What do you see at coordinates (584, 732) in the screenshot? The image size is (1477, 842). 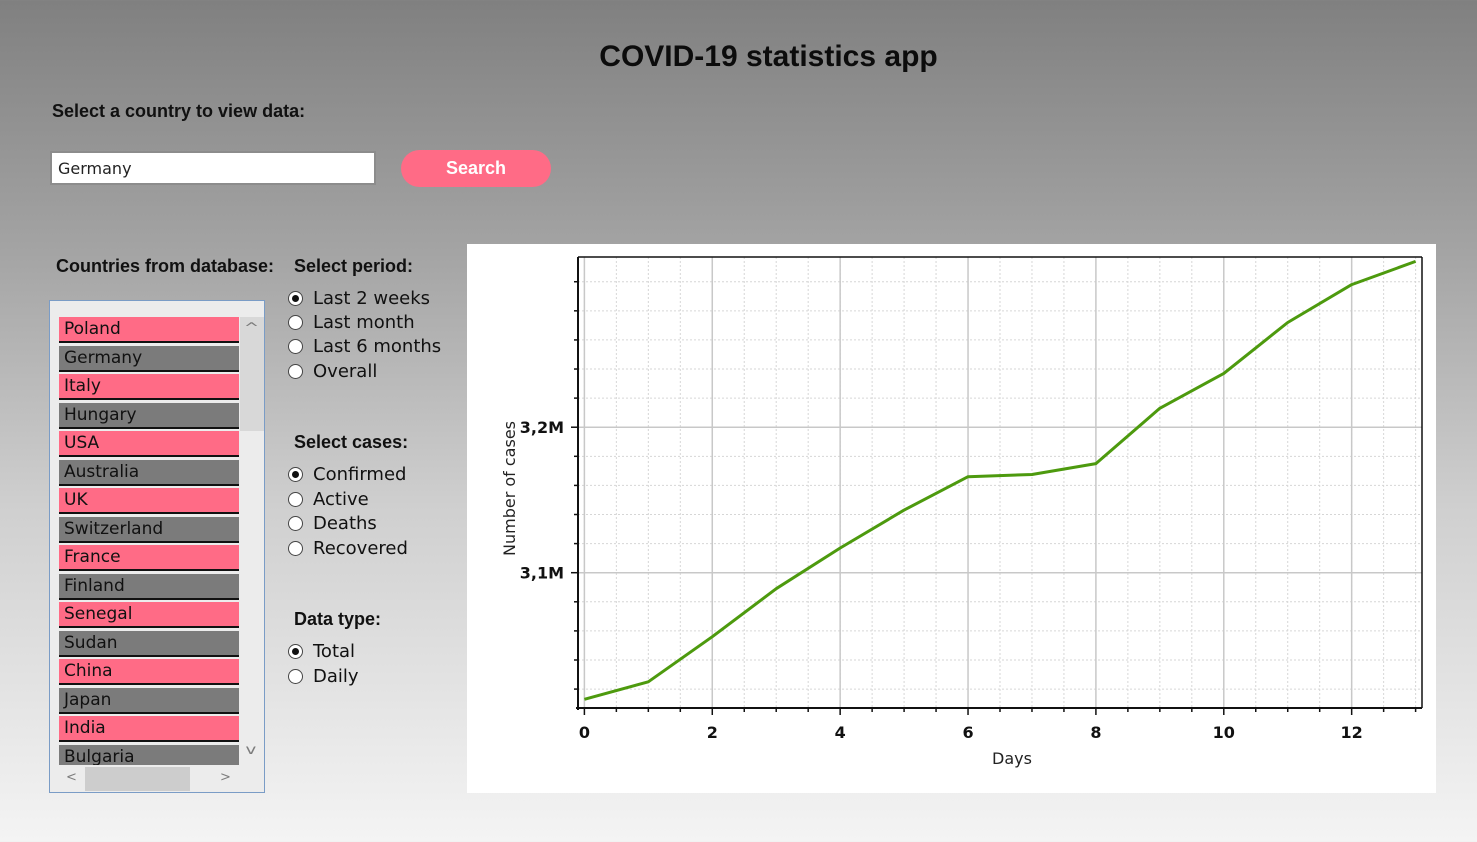 I see `x-tick-label: 0` at bounding box center [584, 732].